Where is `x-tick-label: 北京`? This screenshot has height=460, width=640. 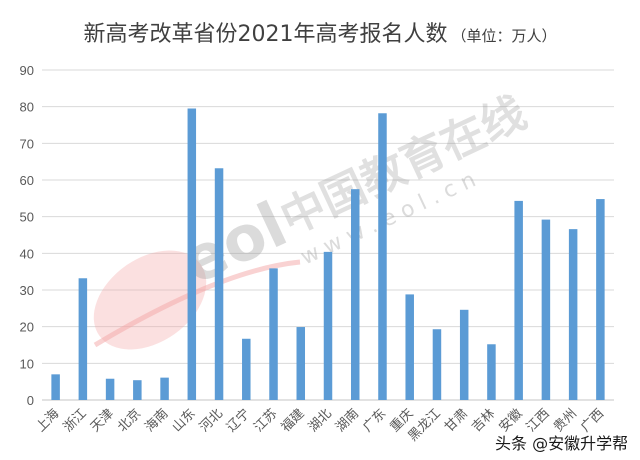 x-tick-label: 北京 is located at coordinates (129, 420).